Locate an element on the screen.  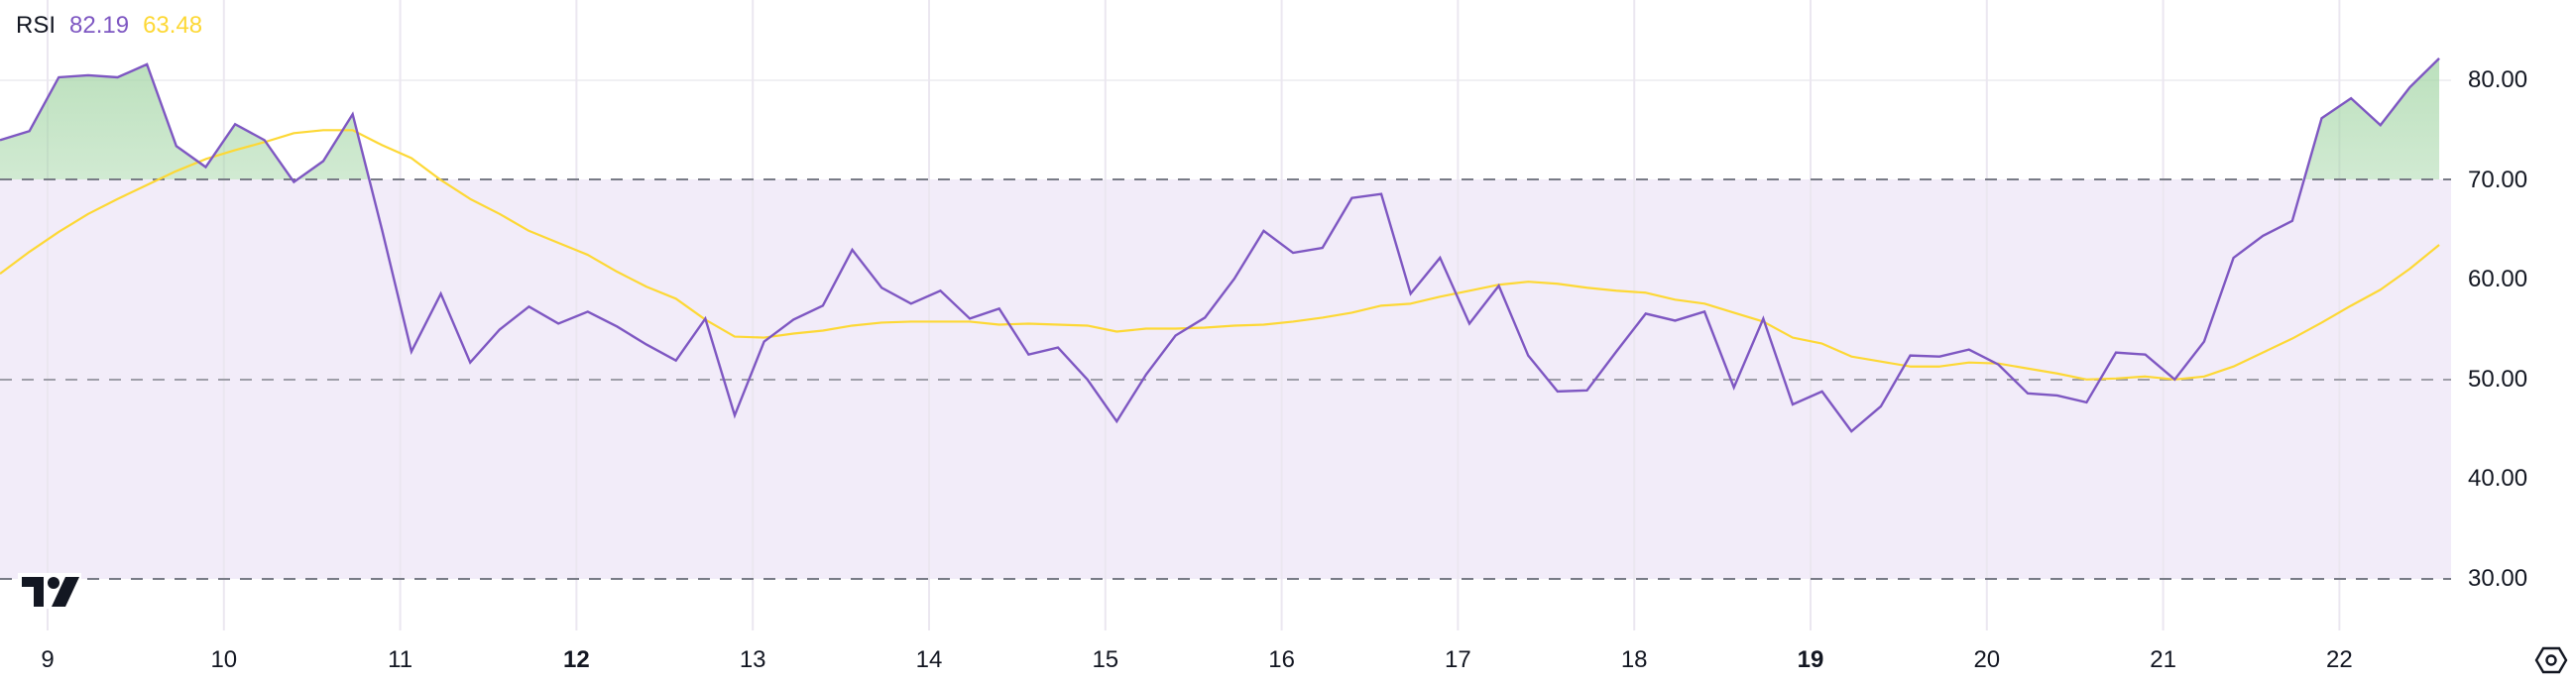
y-axis-tick-label: 60.00 is located at coordinates (2498, 280).